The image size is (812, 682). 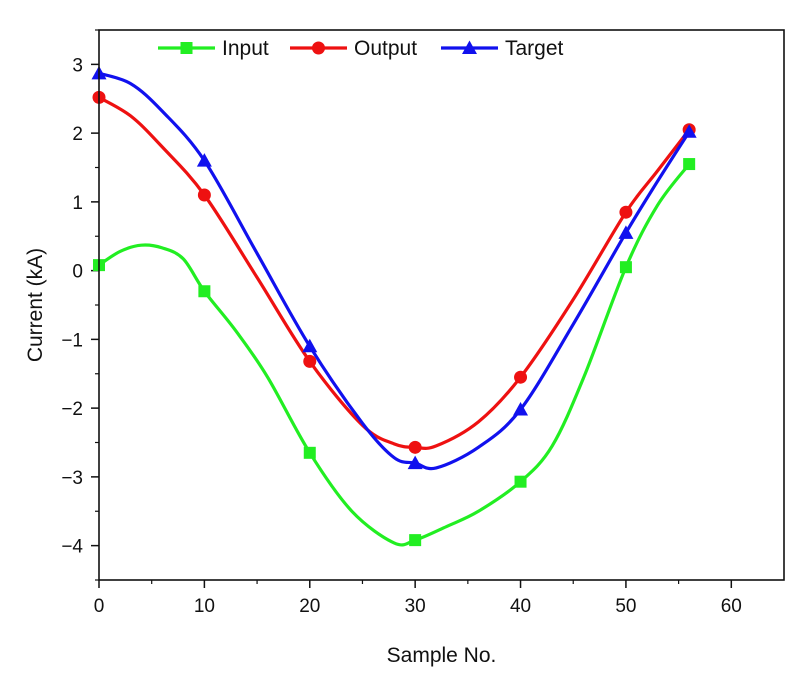 What do you see at coordinates (204, 606) in the screenshot?
I see `x-tick-label: 10` at bounding box center [204, 606].